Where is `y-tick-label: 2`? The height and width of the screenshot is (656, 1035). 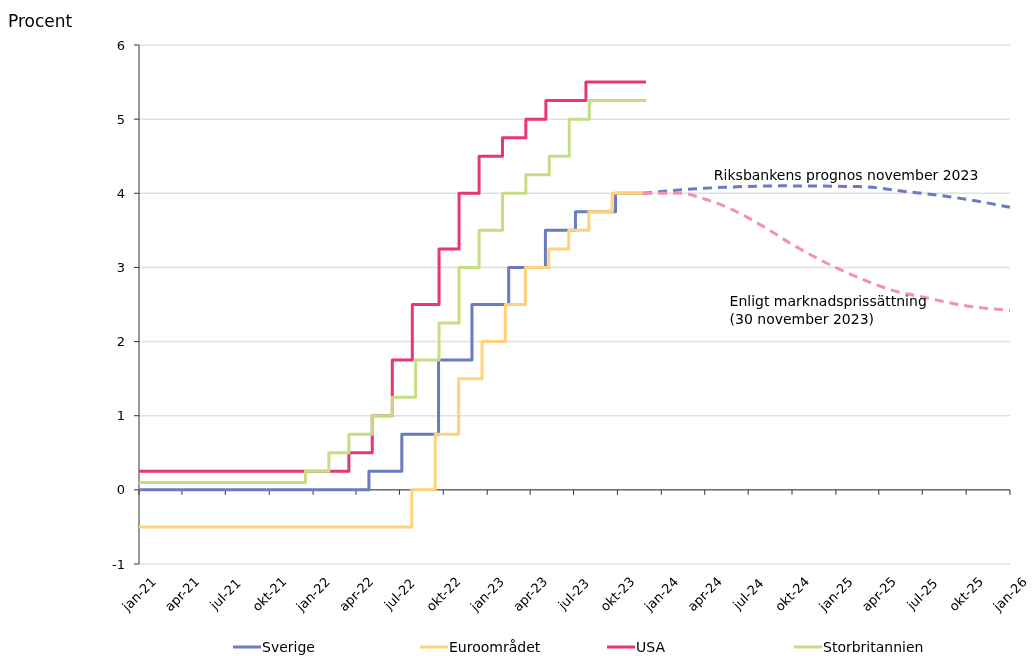
y-tick-label: 2 is located at coordinates (120, 342).